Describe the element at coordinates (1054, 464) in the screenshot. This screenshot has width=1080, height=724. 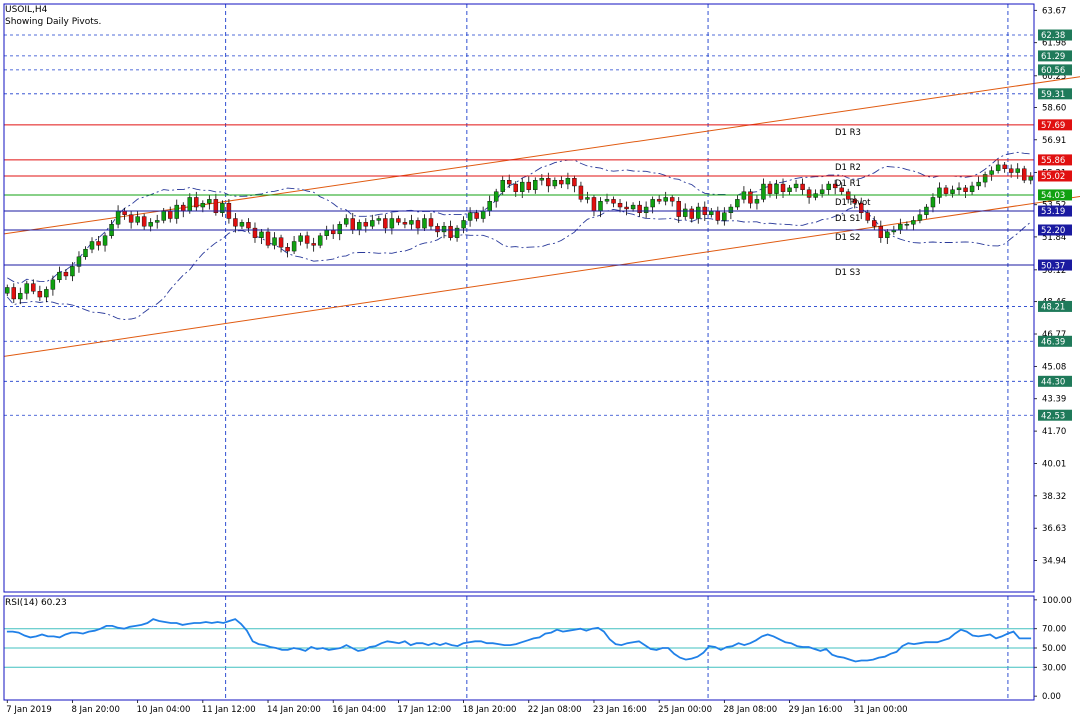
I see `price-tick-label: 40.01` at that location.